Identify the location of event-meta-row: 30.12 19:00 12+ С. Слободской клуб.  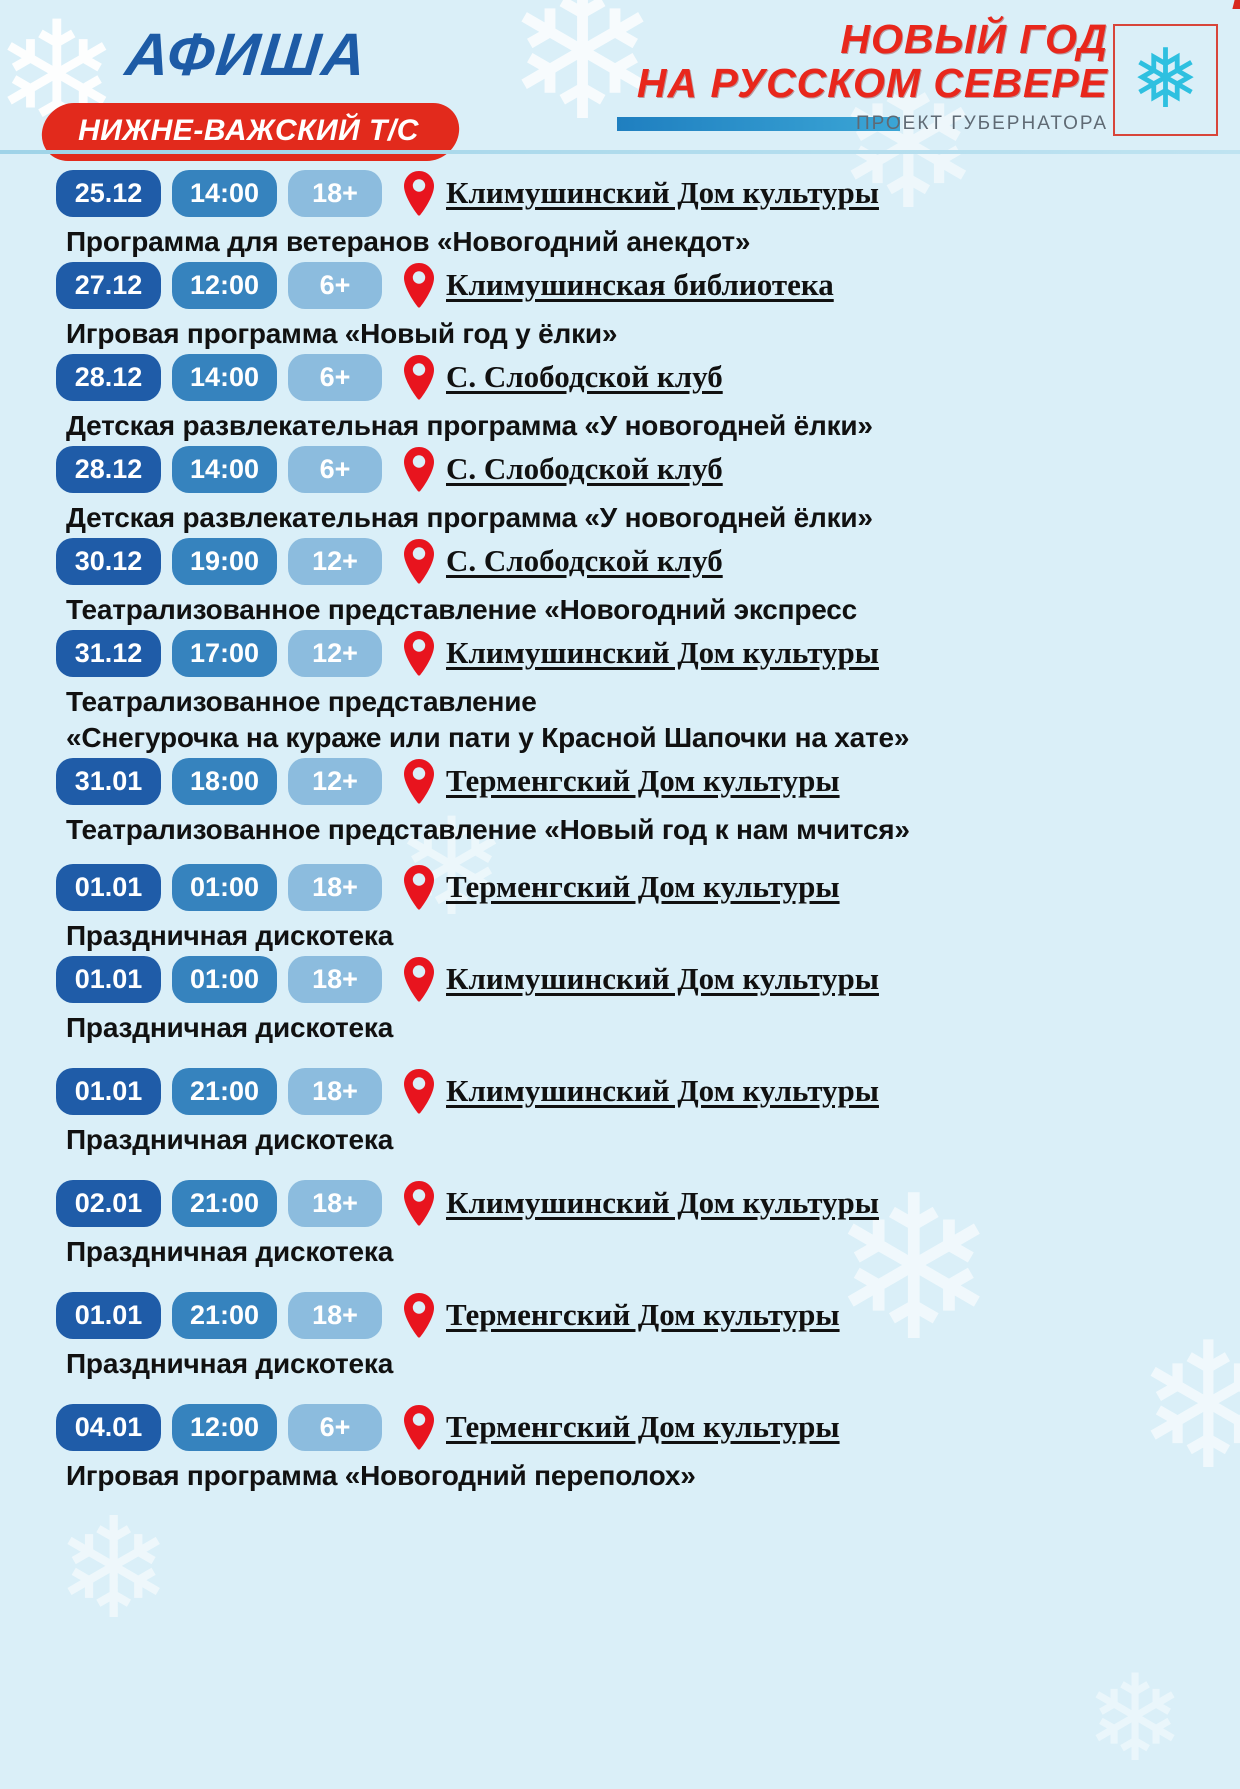
(648, 561).